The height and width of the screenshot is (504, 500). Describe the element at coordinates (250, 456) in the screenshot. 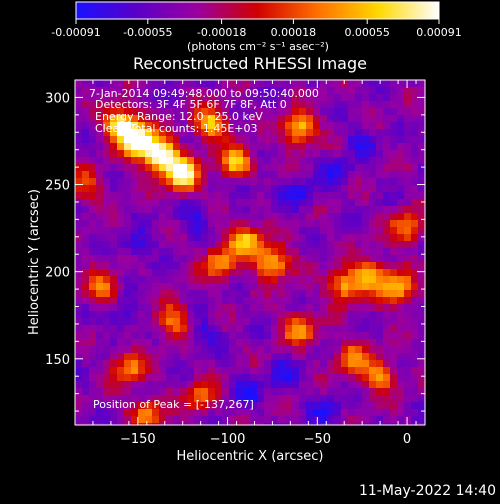

I see `x-axis-label: Heliocentric X (arcsec)` at that location.